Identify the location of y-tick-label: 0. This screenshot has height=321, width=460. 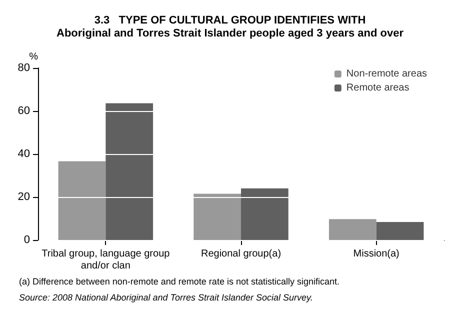
(27, 240).